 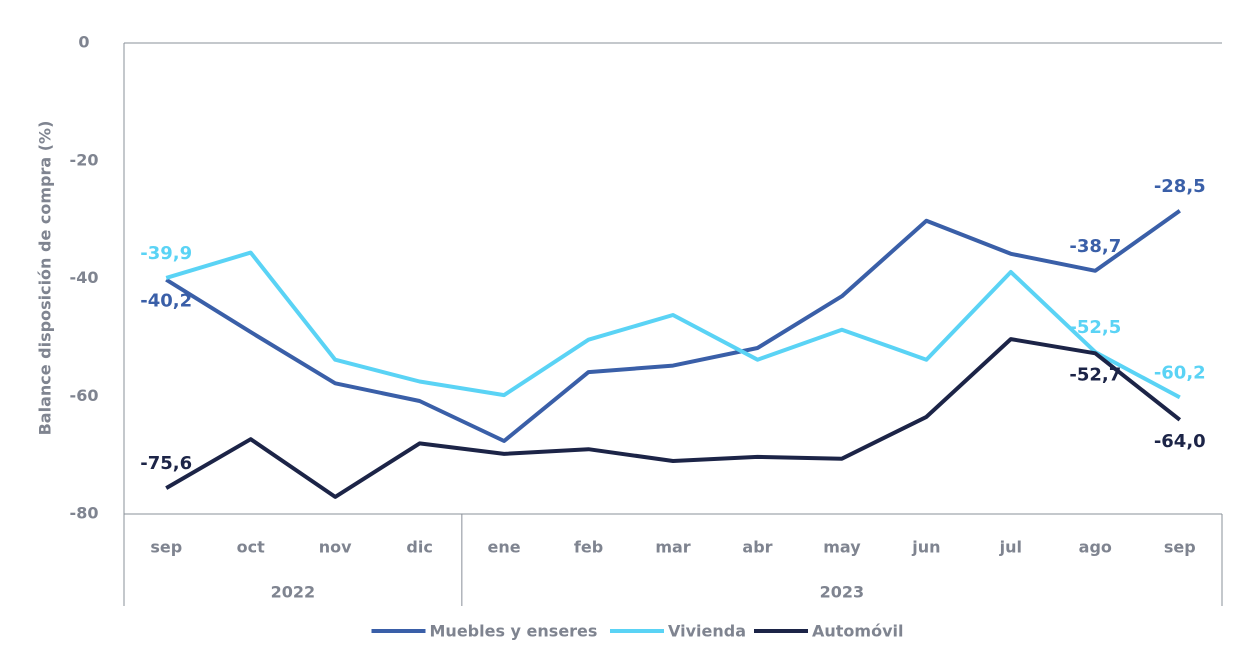 I want to click on x-tick-label: mar, so click(x=672, y=547).